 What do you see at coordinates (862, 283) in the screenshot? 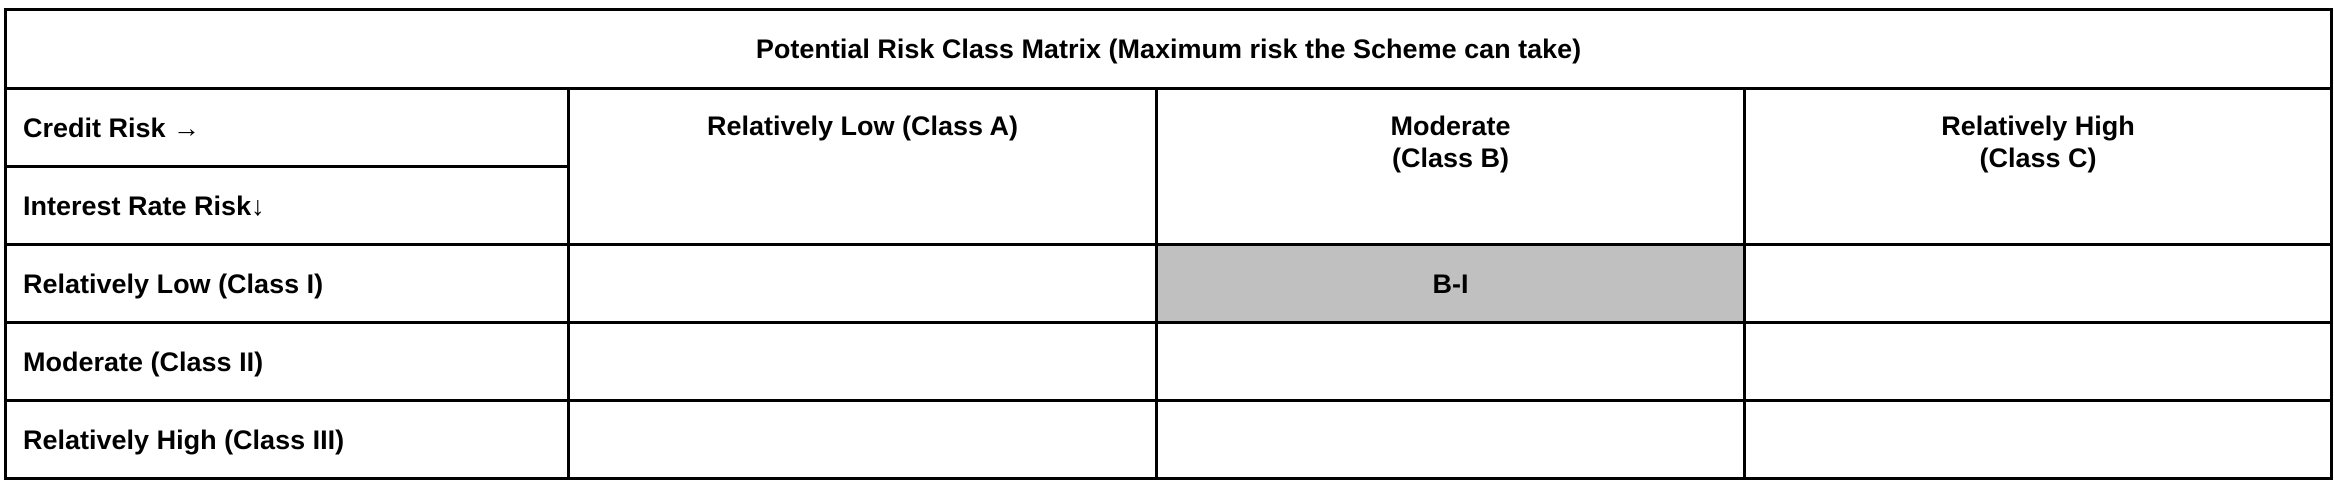
I see `cell-a-i` at bounding box center [862, 283].